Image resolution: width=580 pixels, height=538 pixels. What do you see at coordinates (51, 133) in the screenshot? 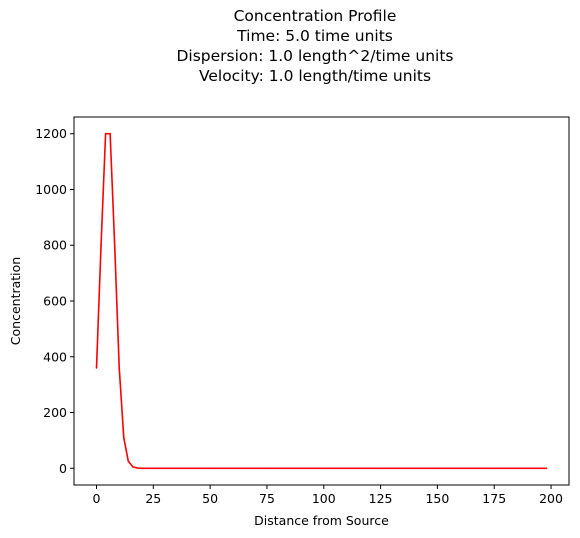
I see `y-tick-label: 1200` at bounding box center [51, 133].